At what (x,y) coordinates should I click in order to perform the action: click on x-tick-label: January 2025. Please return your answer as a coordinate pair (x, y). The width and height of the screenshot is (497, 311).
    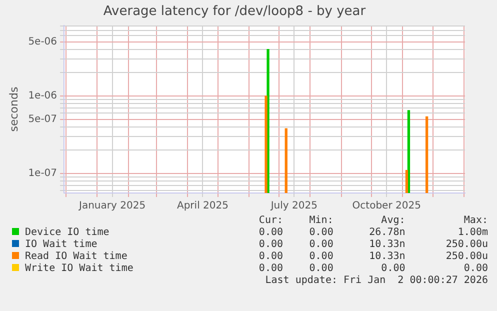
    Looking at the image, I should click on (112, 206).